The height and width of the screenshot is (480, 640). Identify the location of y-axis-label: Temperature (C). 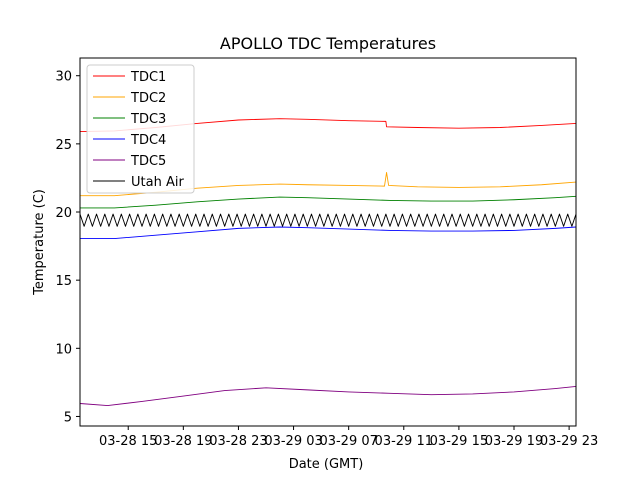
(39, 242).